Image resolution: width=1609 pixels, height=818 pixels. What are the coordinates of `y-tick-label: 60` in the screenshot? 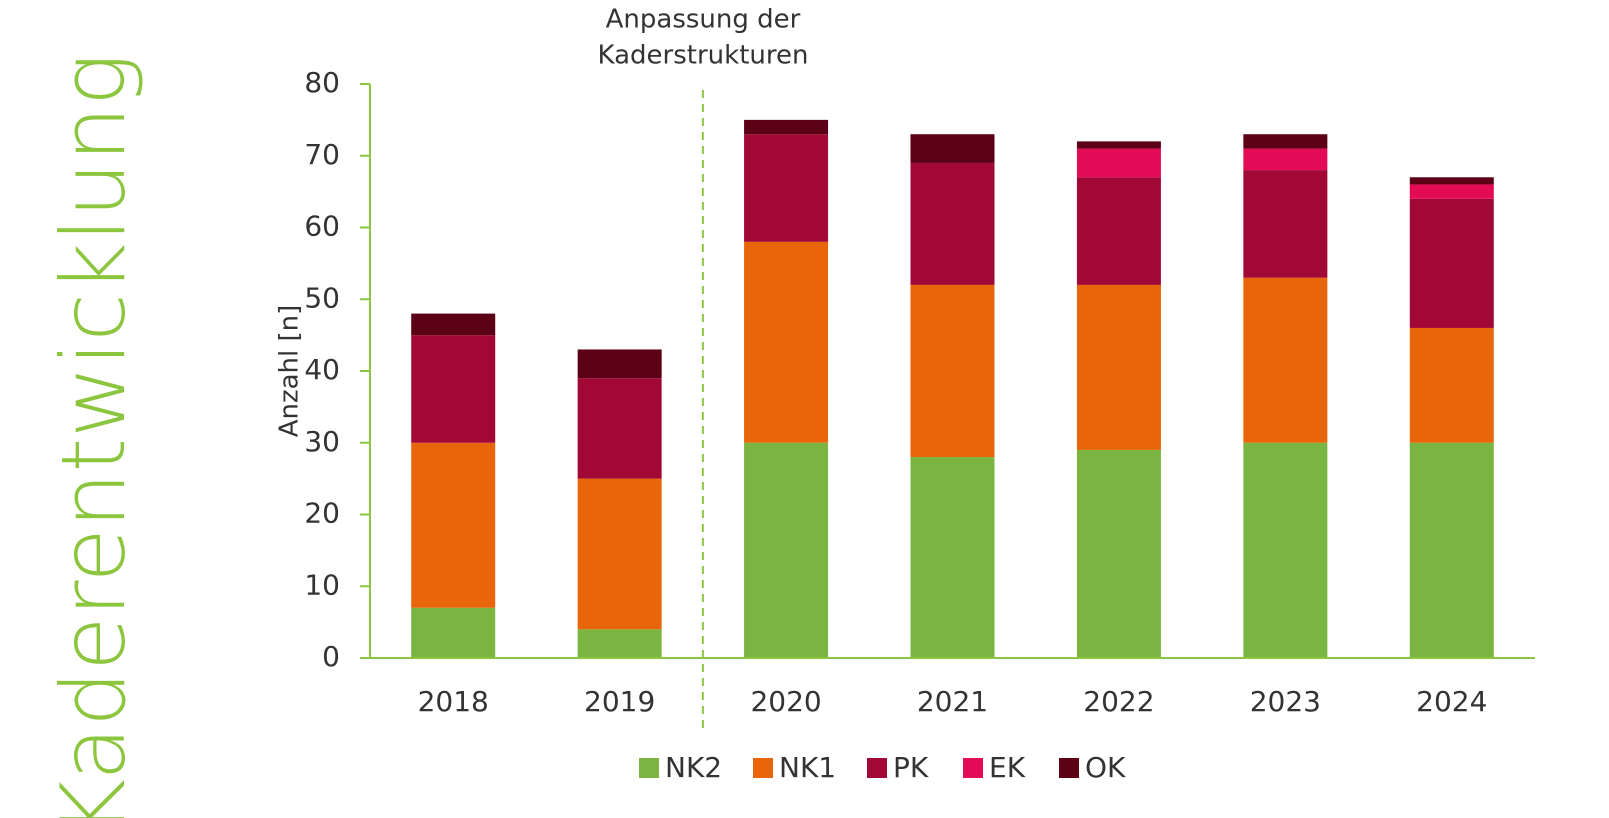 It's located at (322, 226).